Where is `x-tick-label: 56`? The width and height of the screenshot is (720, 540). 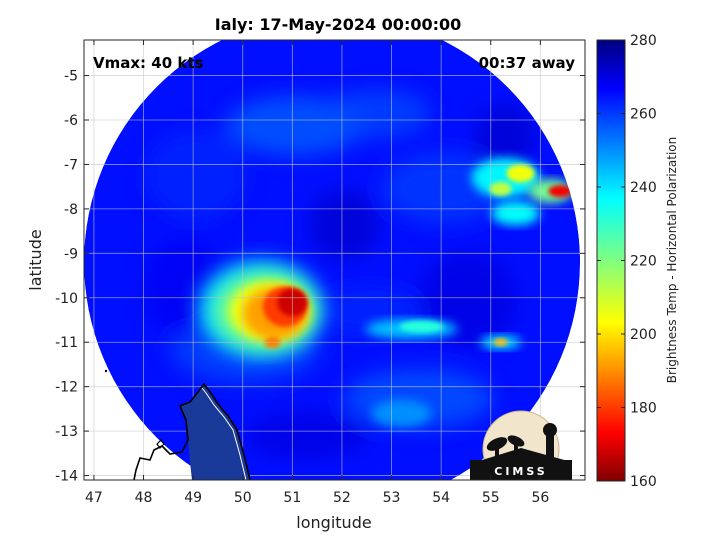
x-tick-label: 56 is located at coordinates (540, 498).